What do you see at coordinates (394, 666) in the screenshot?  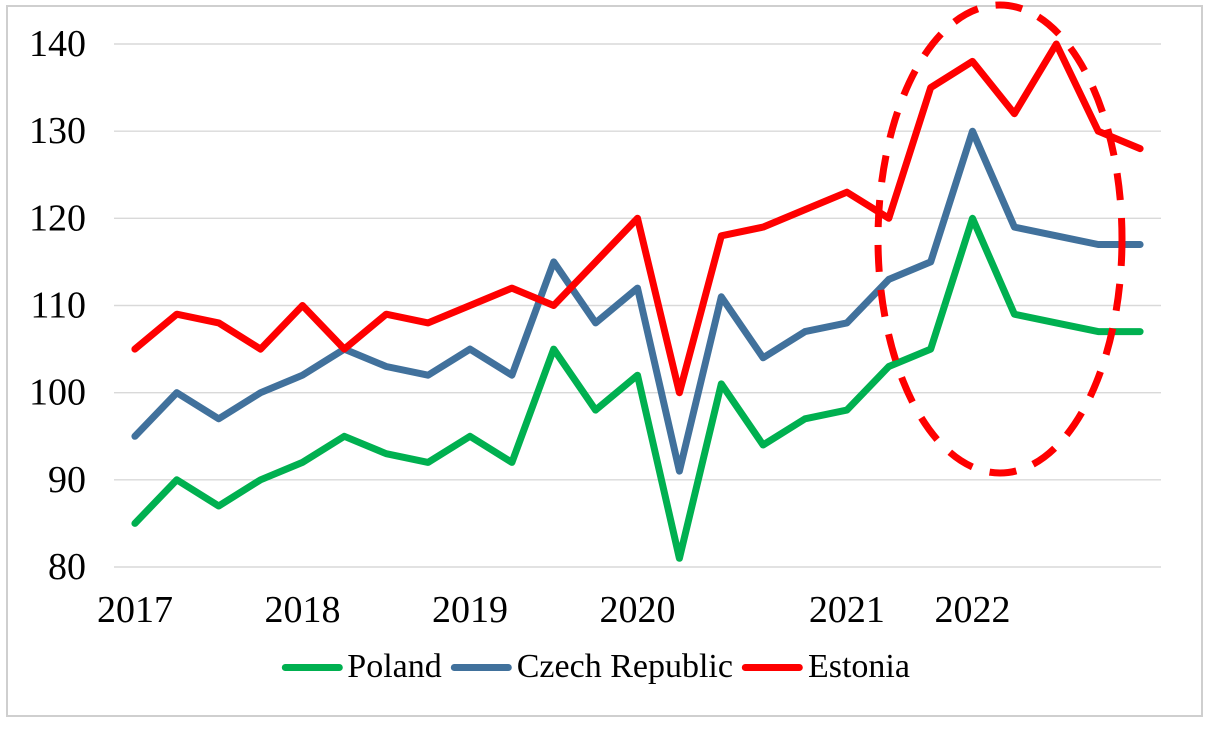 I see `legend-label: Poland` at bounding box center [394, 666].